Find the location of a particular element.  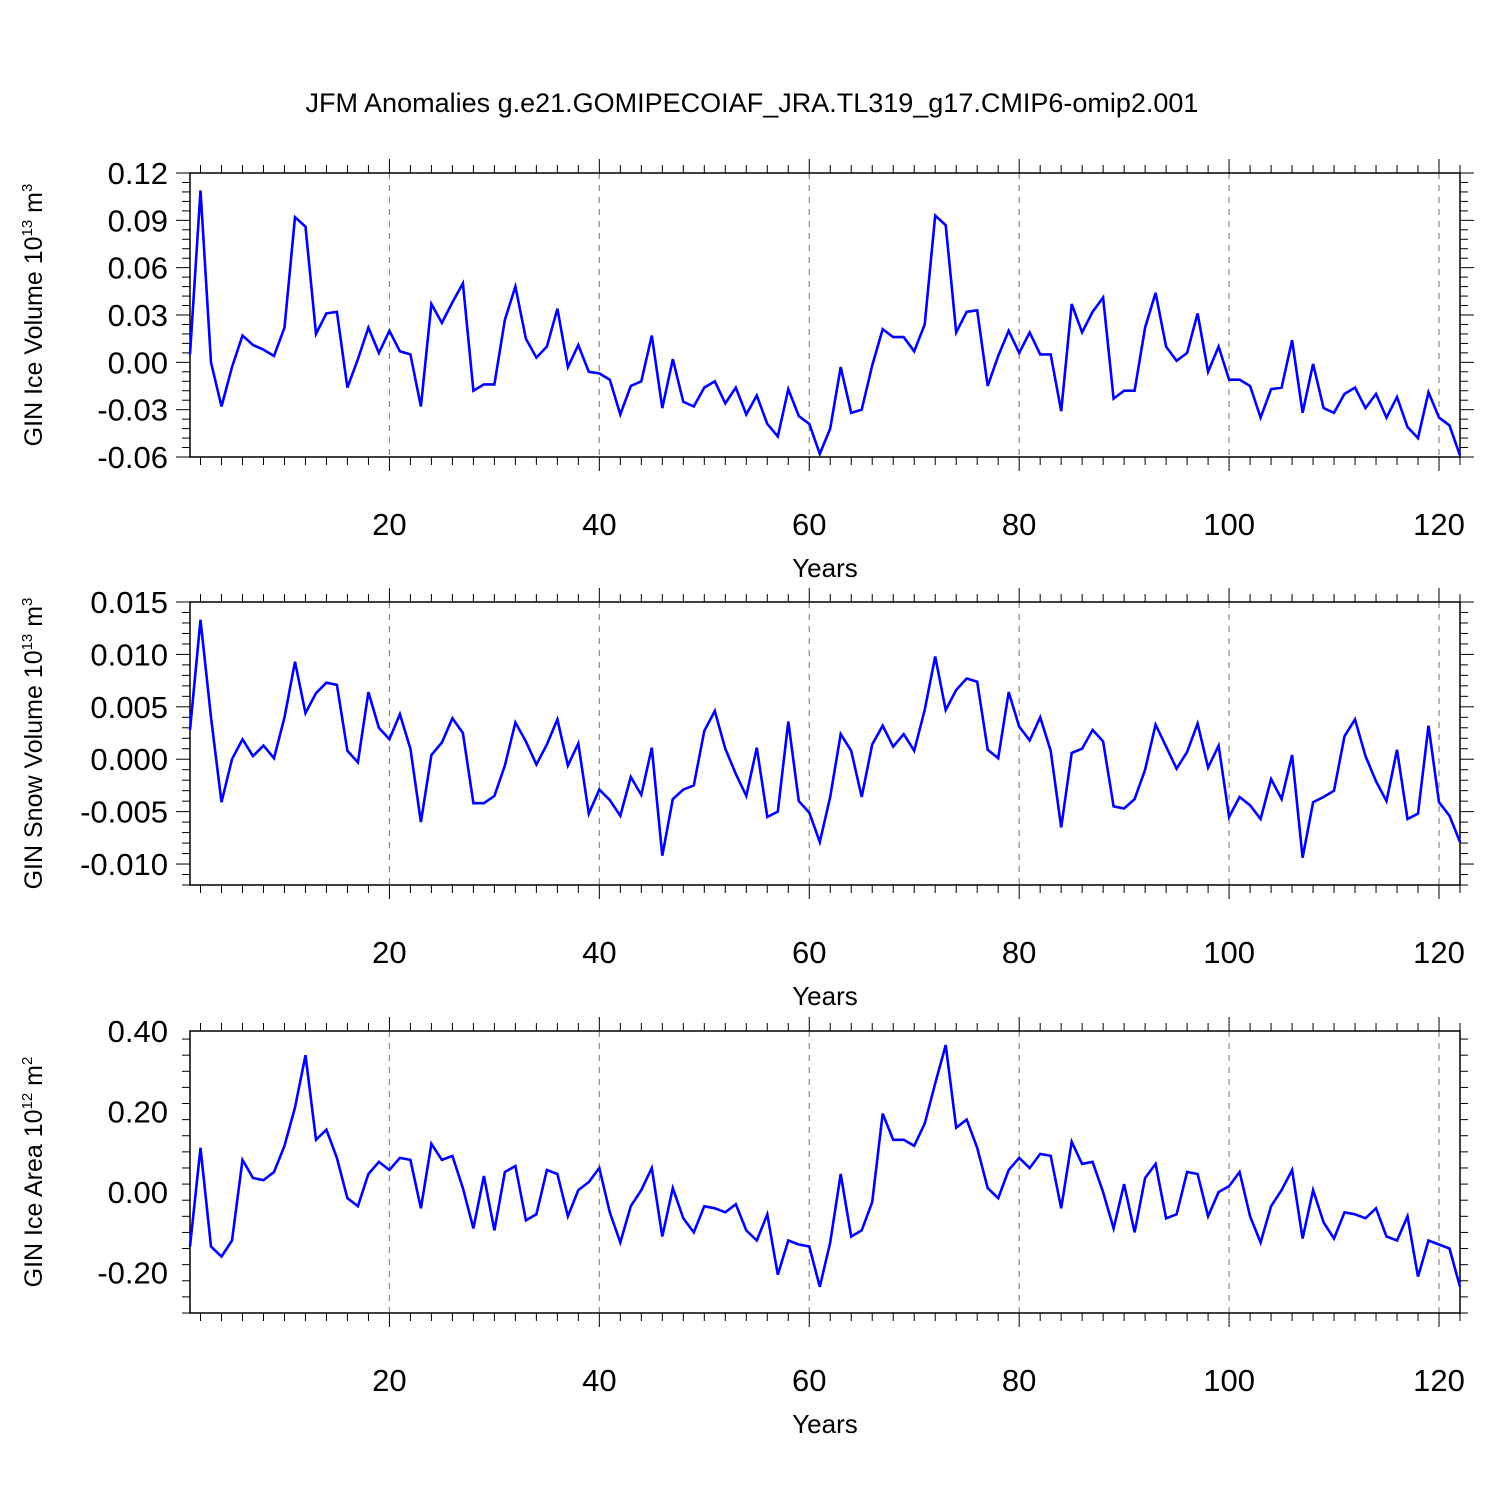

y-tick-label: 0.12 is located at coordinates (138, 173).